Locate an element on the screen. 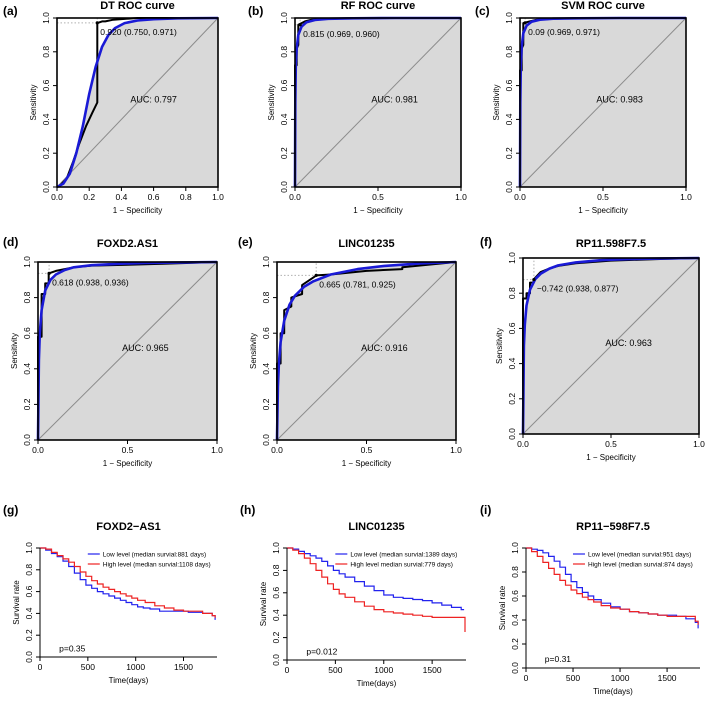  legend-entry: Low level (median survial:881 days) is located at coordinates (154, 555).